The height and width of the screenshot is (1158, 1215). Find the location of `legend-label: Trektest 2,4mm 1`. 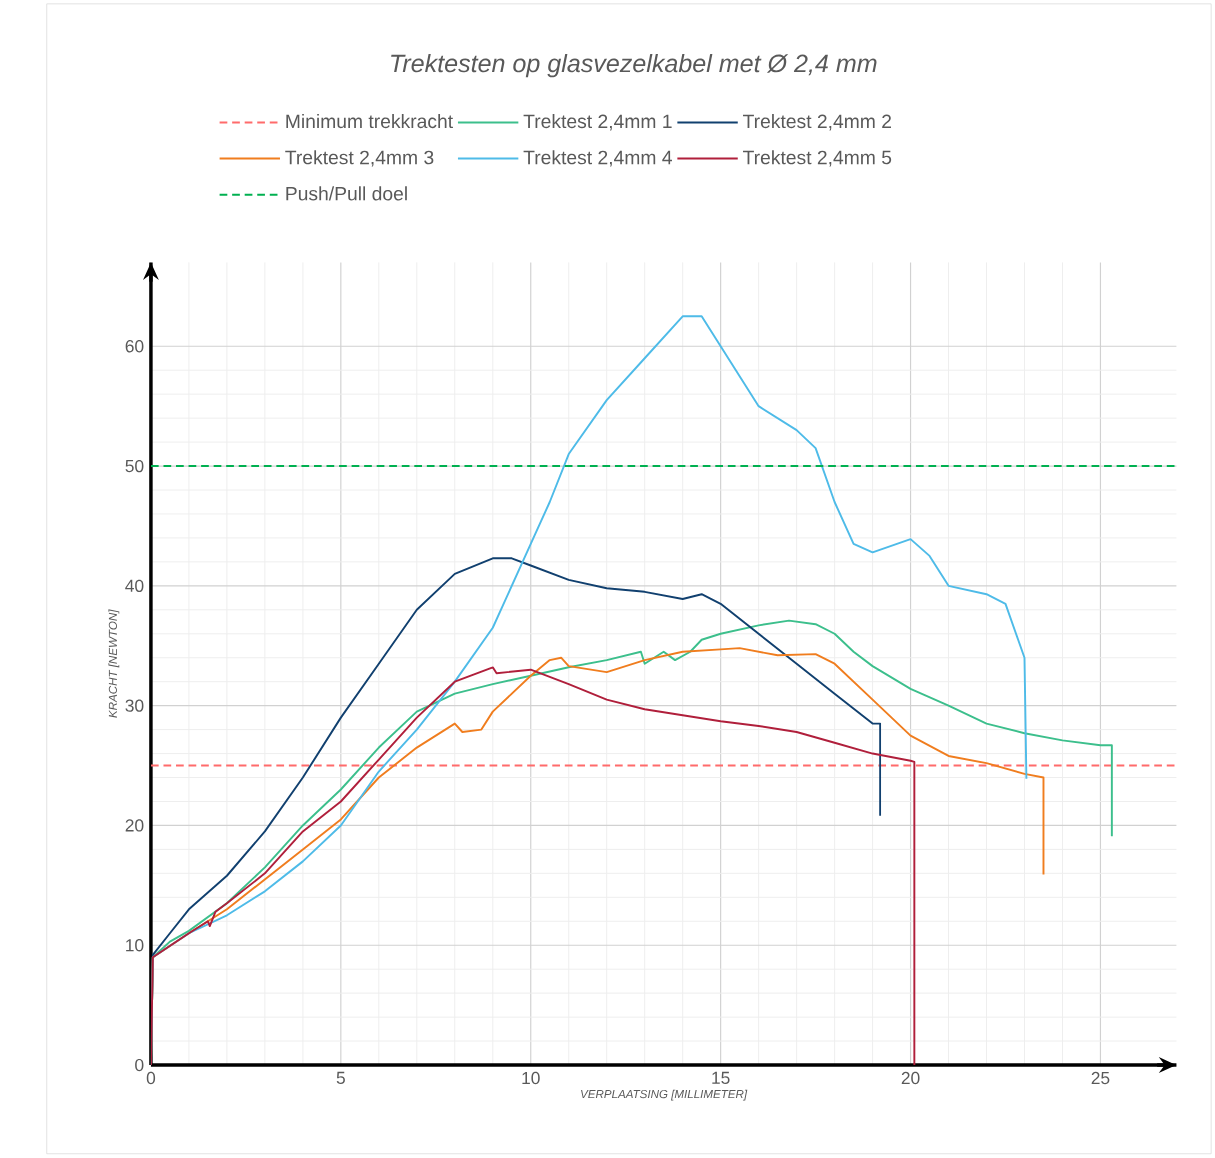

legend-label: Trektest 2,4mm 1 is located at coordinates (597, 122).